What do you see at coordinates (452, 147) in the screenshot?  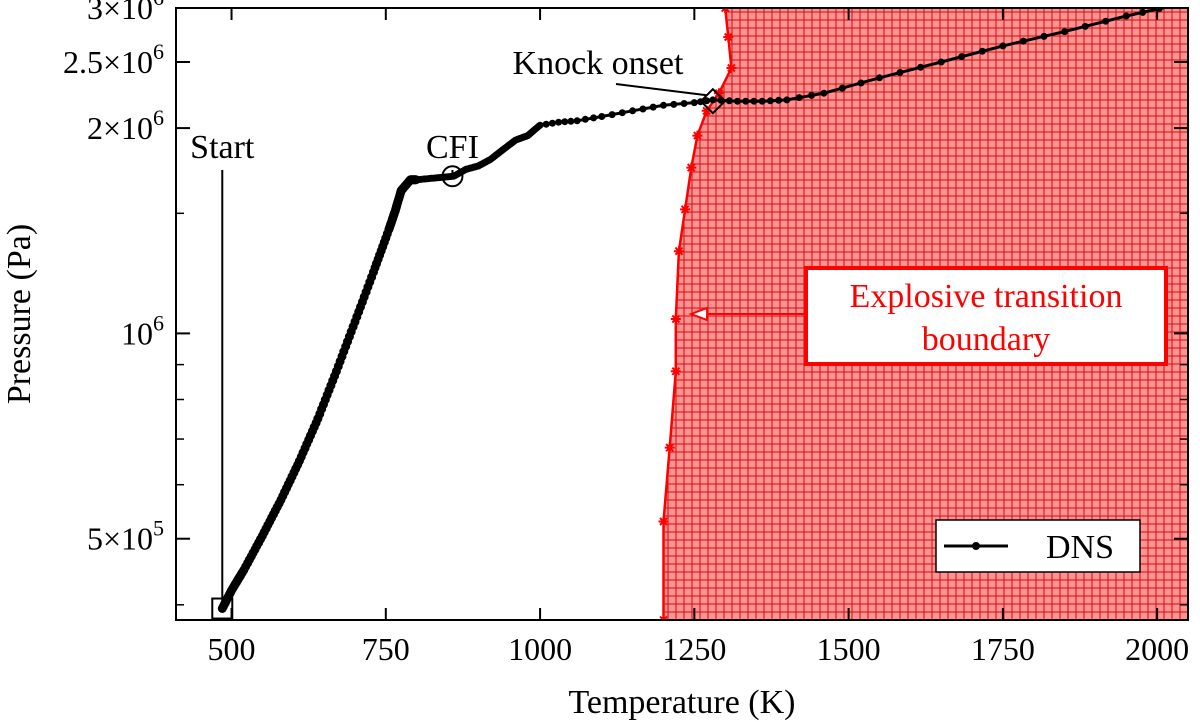 I see `cfi-label: CFI` at bounding box center [452, 147].